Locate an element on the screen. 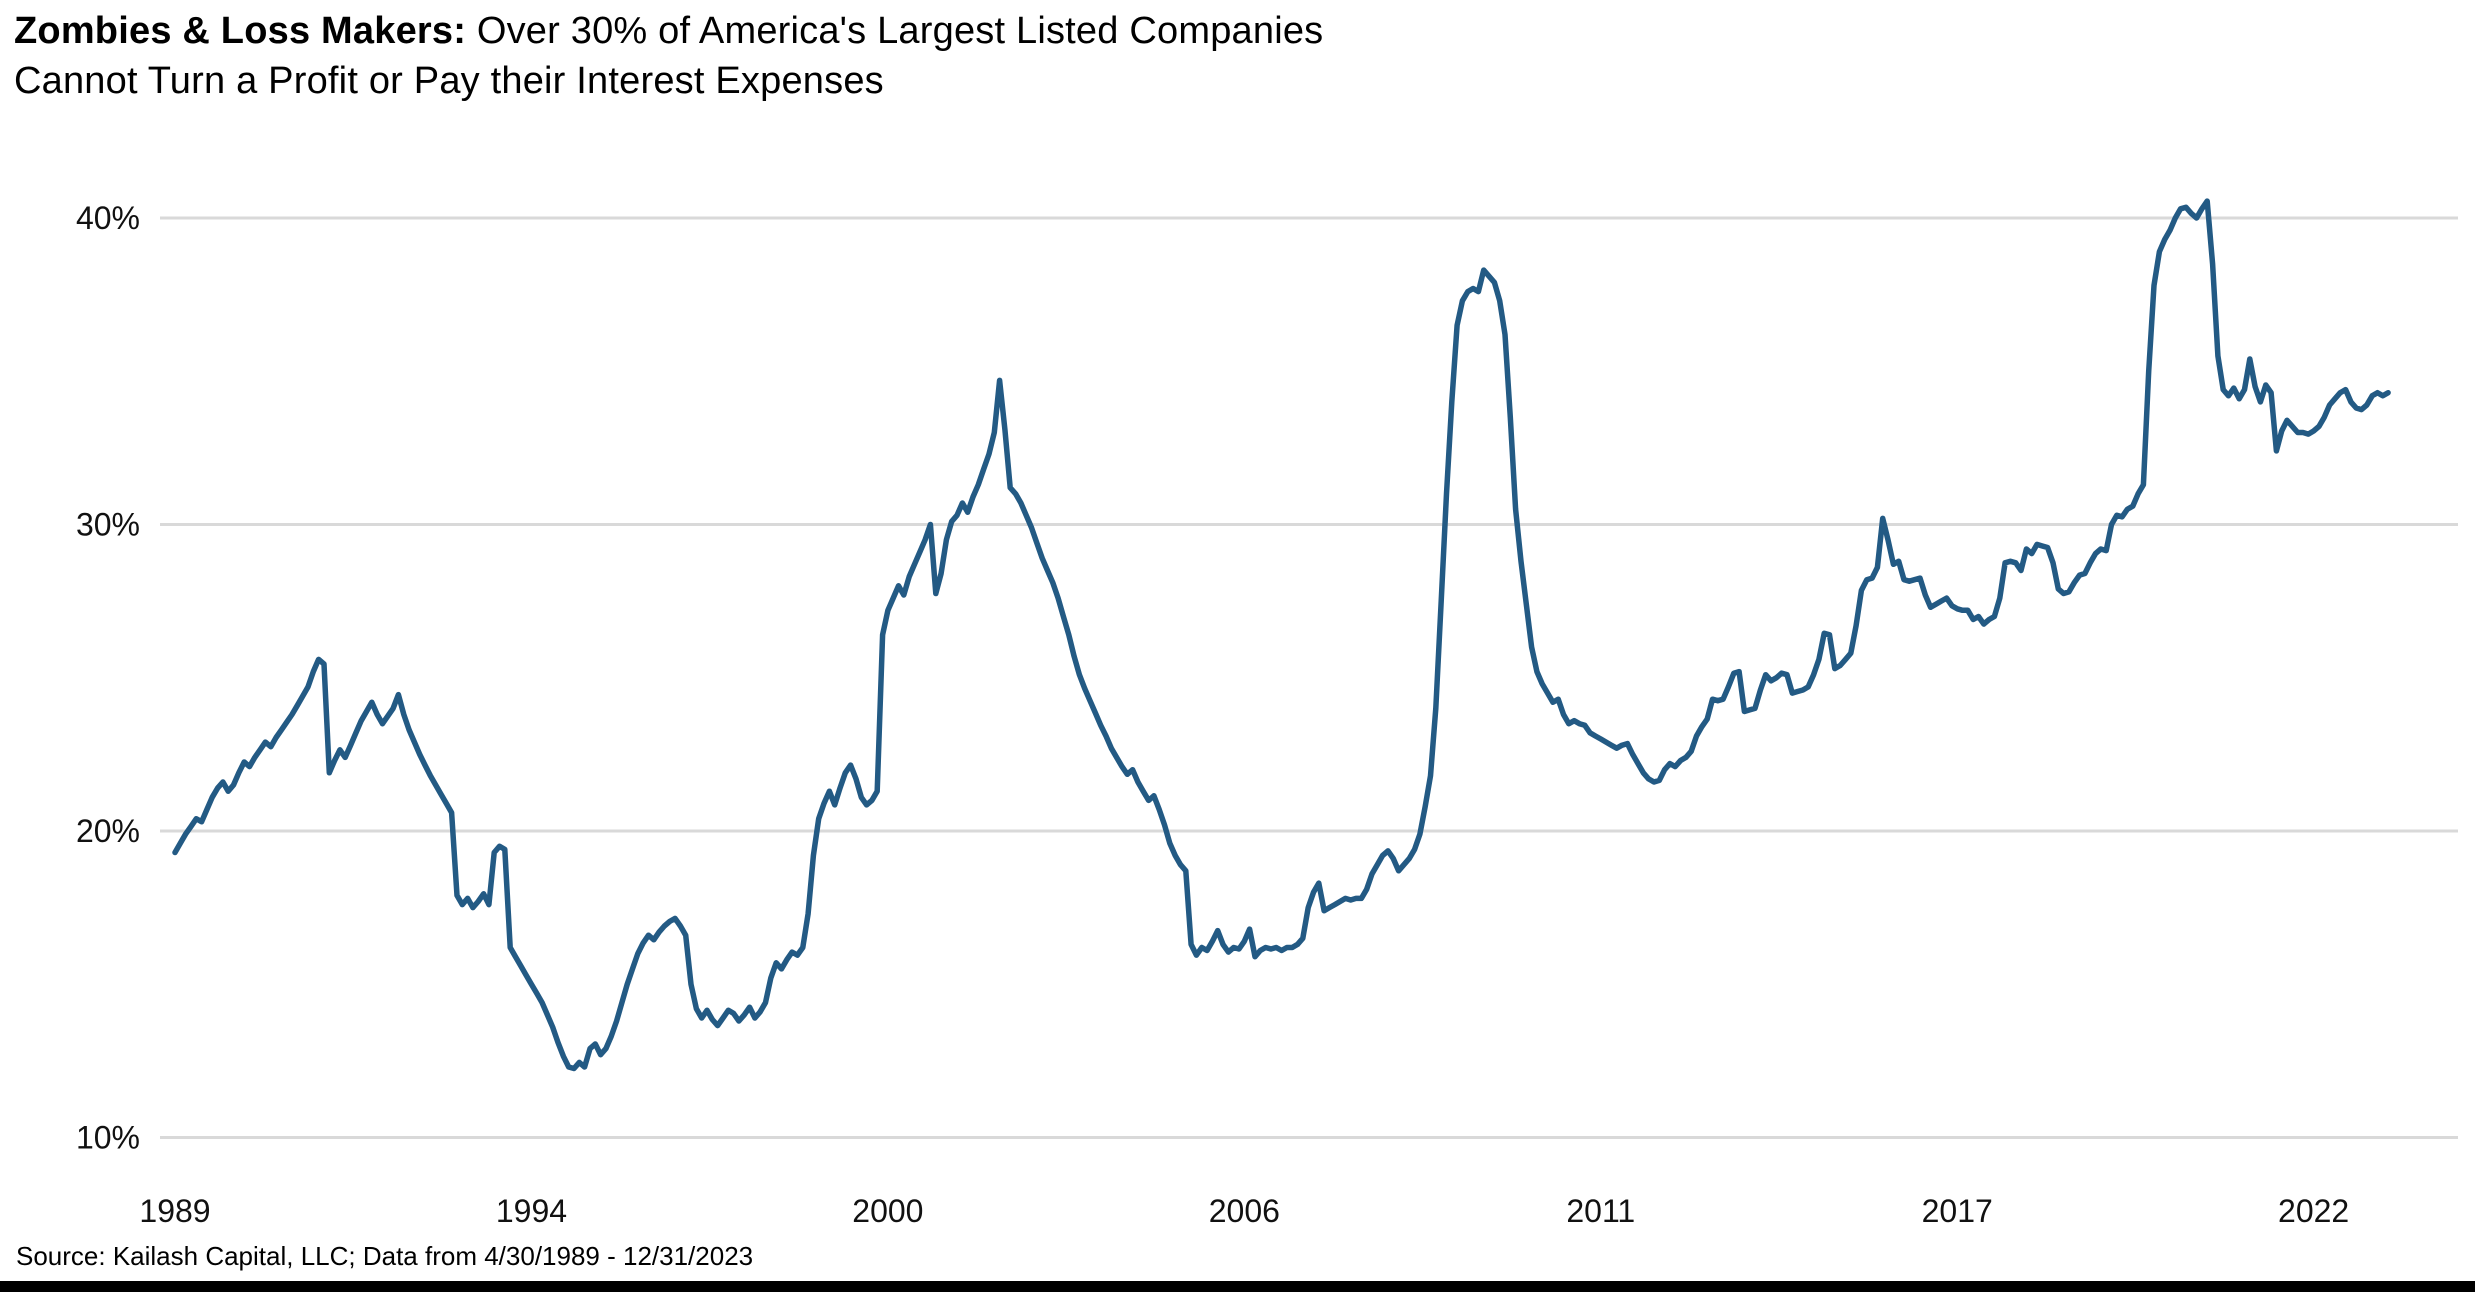 This screenshot has width=2475, height=1292. x-axis-tick-labels: 1989 1994 2000 2006 2011 2017 2022 is located at coordinates (1244, 1211).